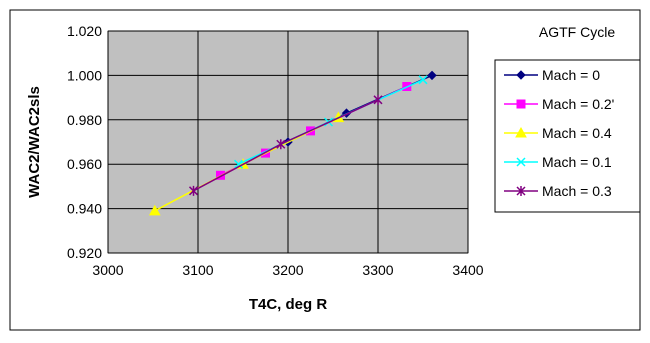 The image size is (650, 343). I want to click on chart-title: AGTF Cycle, so click(577, 32).